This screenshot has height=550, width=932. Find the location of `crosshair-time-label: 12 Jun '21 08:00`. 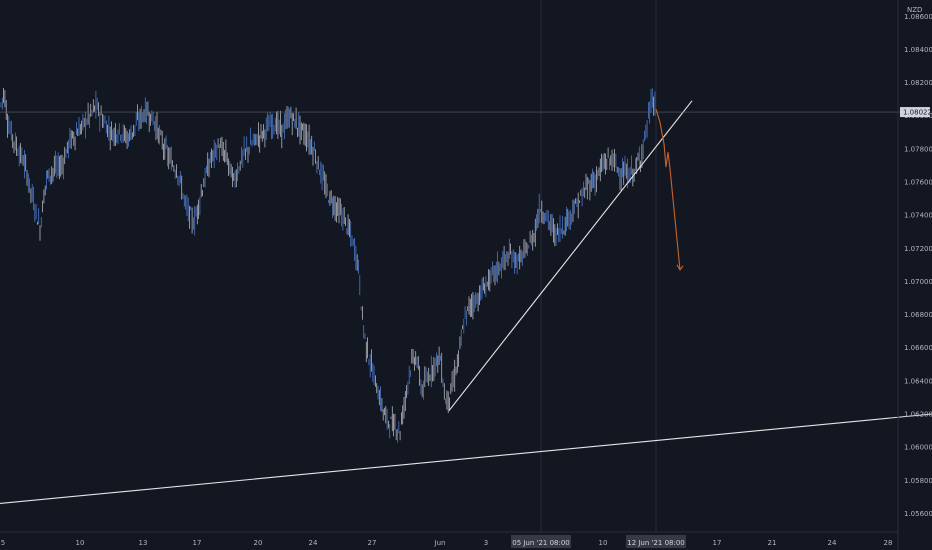

crosshair-time-label: 12 Jun '21 08:00 is located at coordinates (656, 543).